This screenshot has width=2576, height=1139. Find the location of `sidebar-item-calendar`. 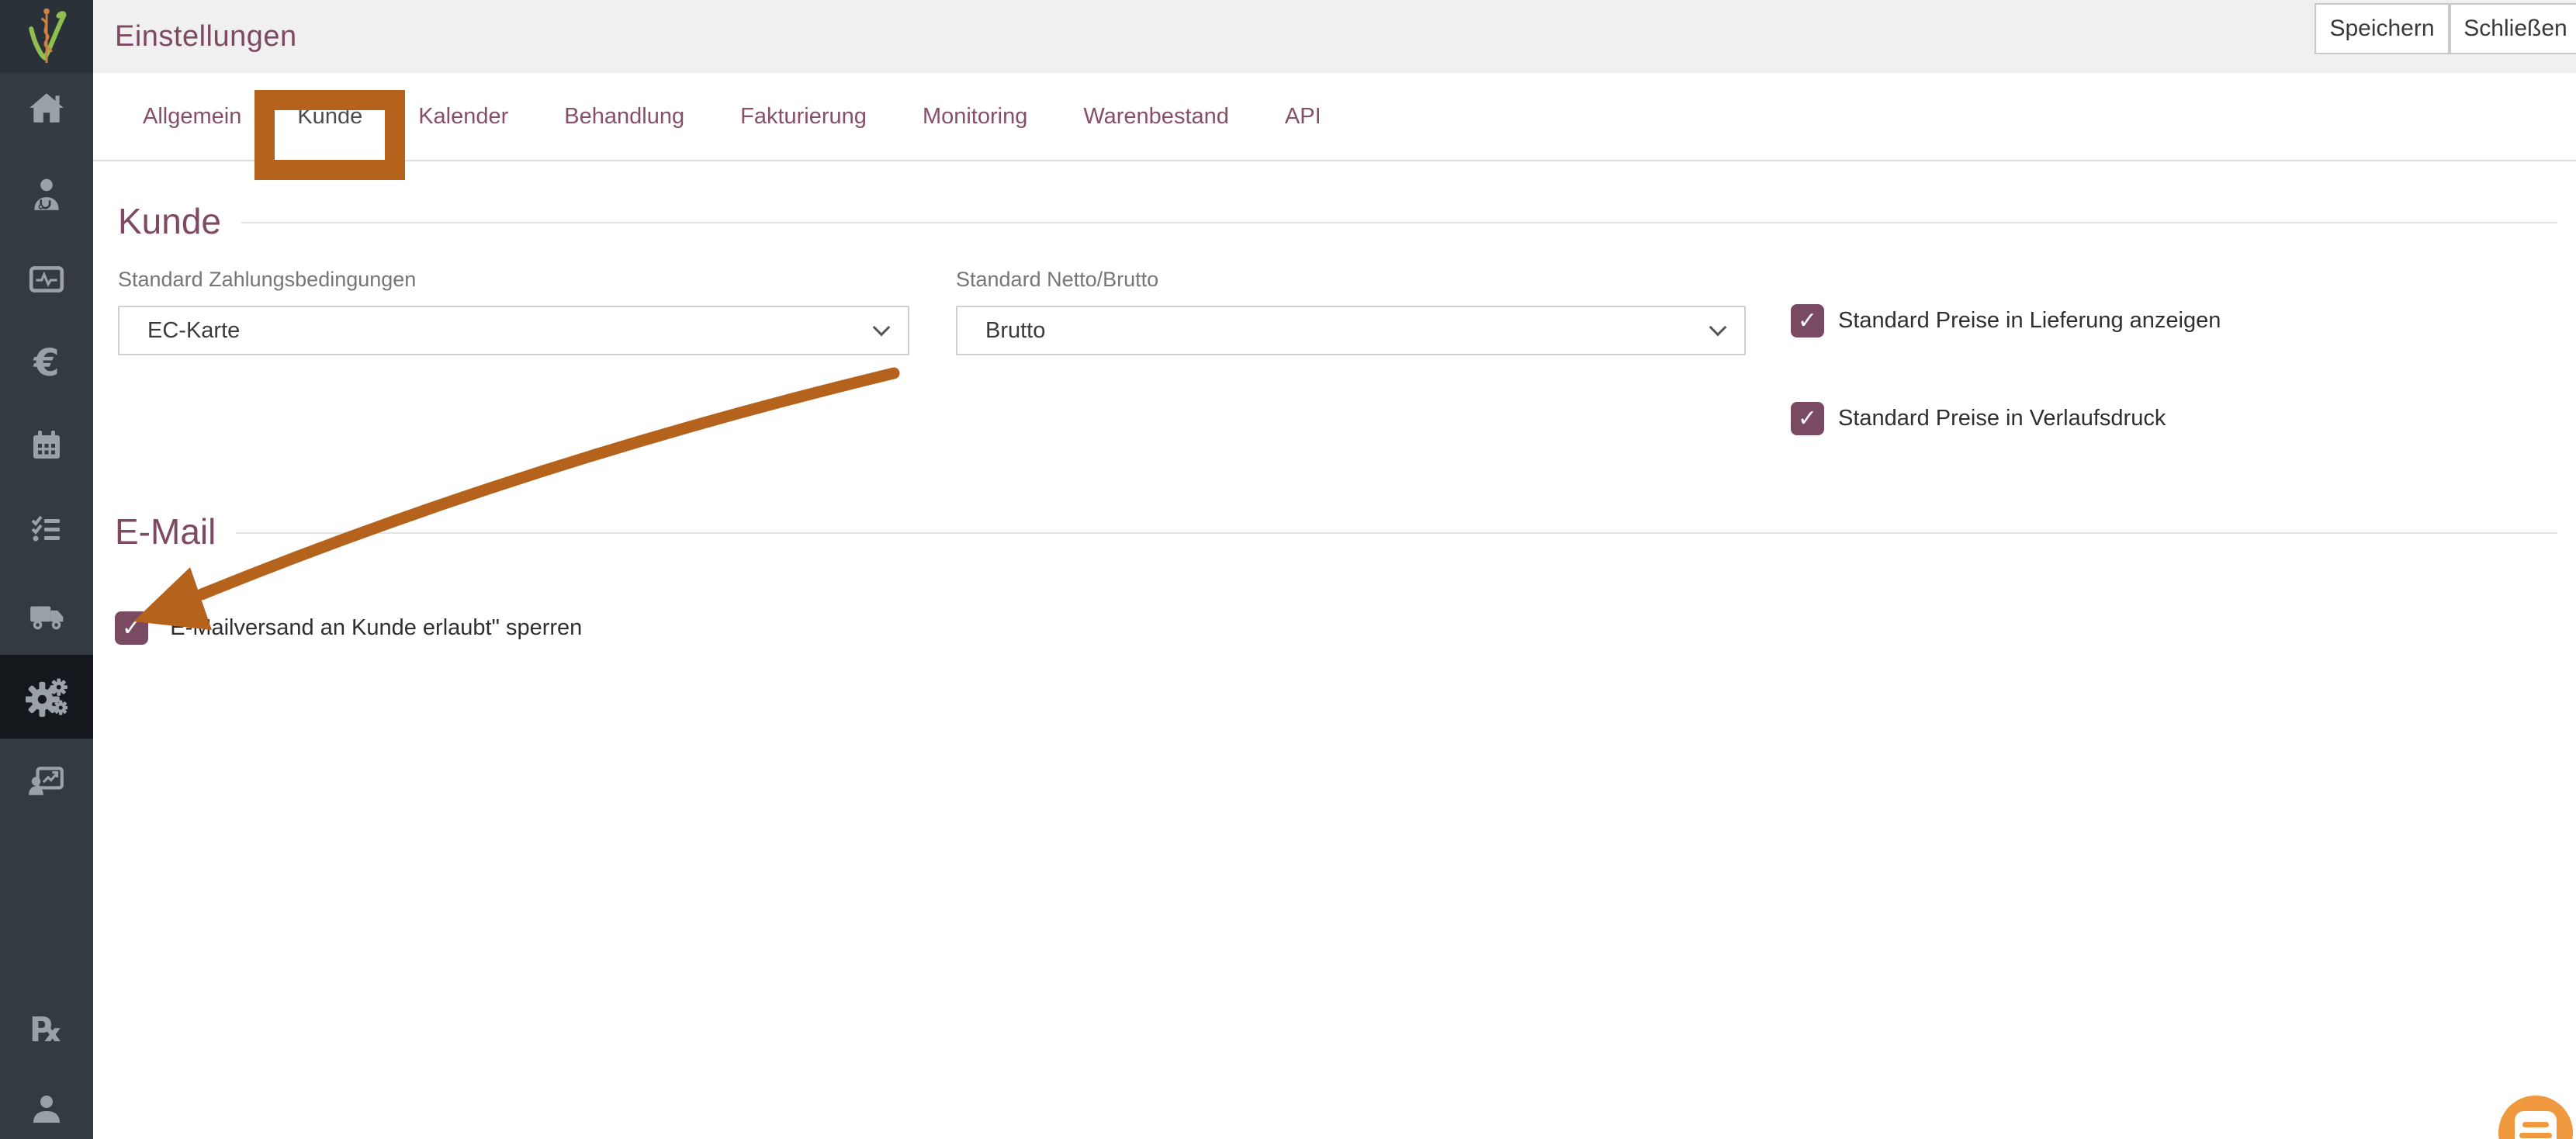

sidebar-item-calendar is located at coordinates (46, 445).